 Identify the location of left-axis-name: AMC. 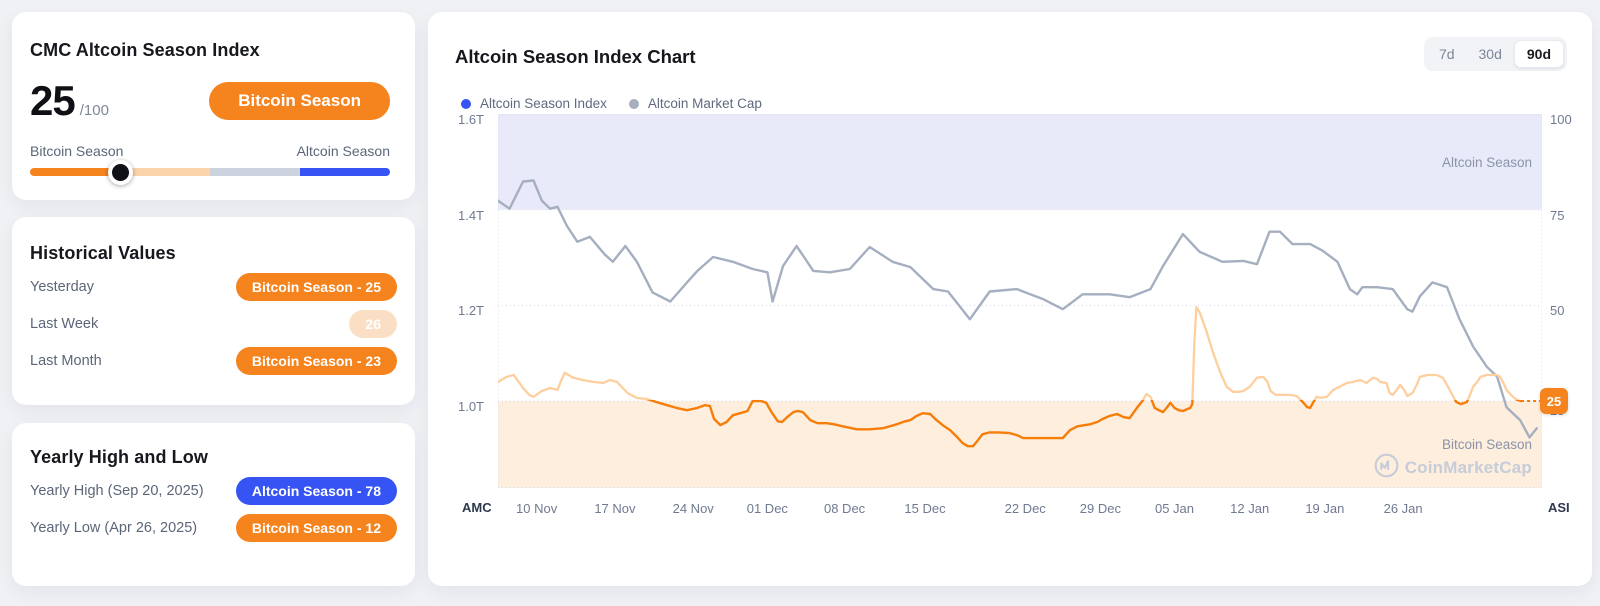
(477, 507).